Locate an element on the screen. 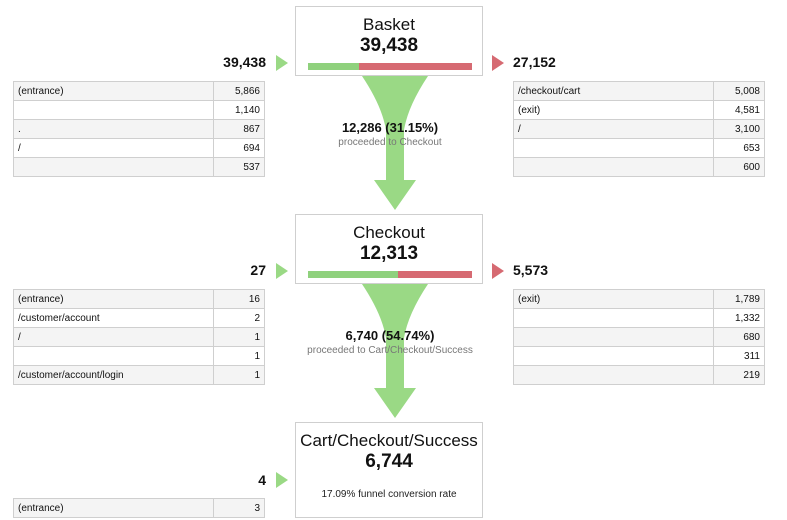 The width and height of the screenshot is (787, 520). row-count: 600 is located at coordinates (739, 167).